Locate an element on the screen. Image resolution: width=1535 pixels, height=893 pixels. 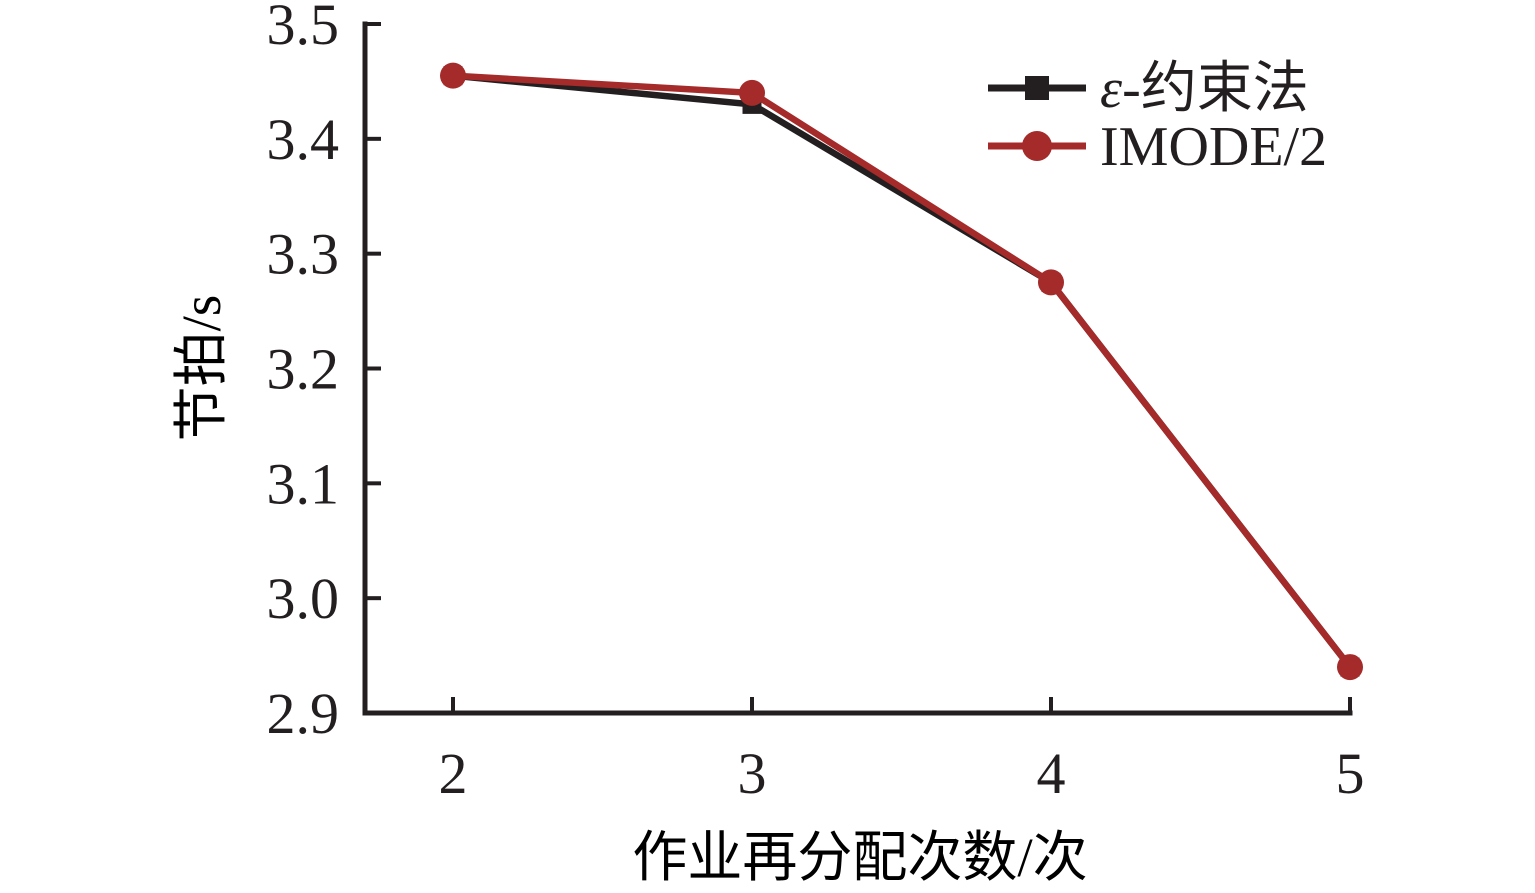
x-tick-label: 3 is located at coordinates (752, 773).